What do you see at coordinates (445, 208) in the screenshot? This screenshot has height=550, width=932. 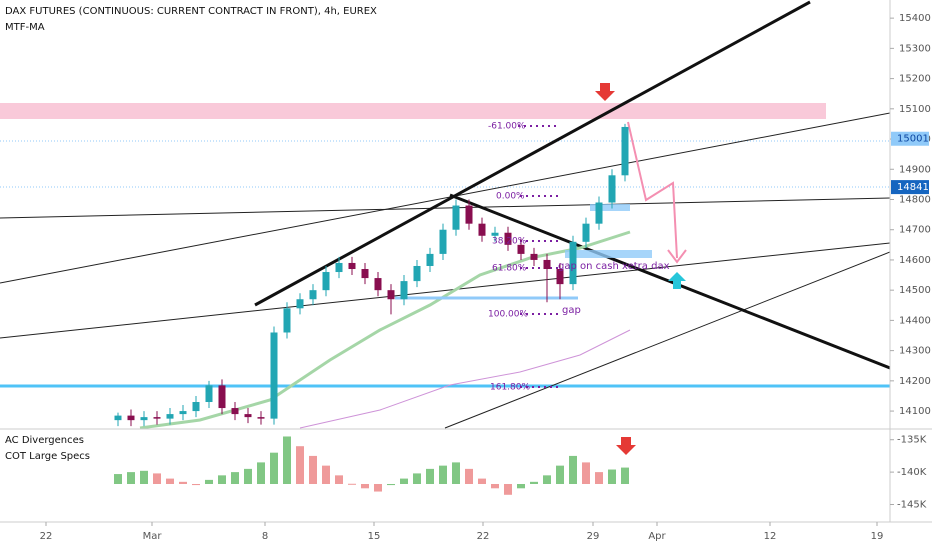 I see `trendline` at bounding box center [445, 208].